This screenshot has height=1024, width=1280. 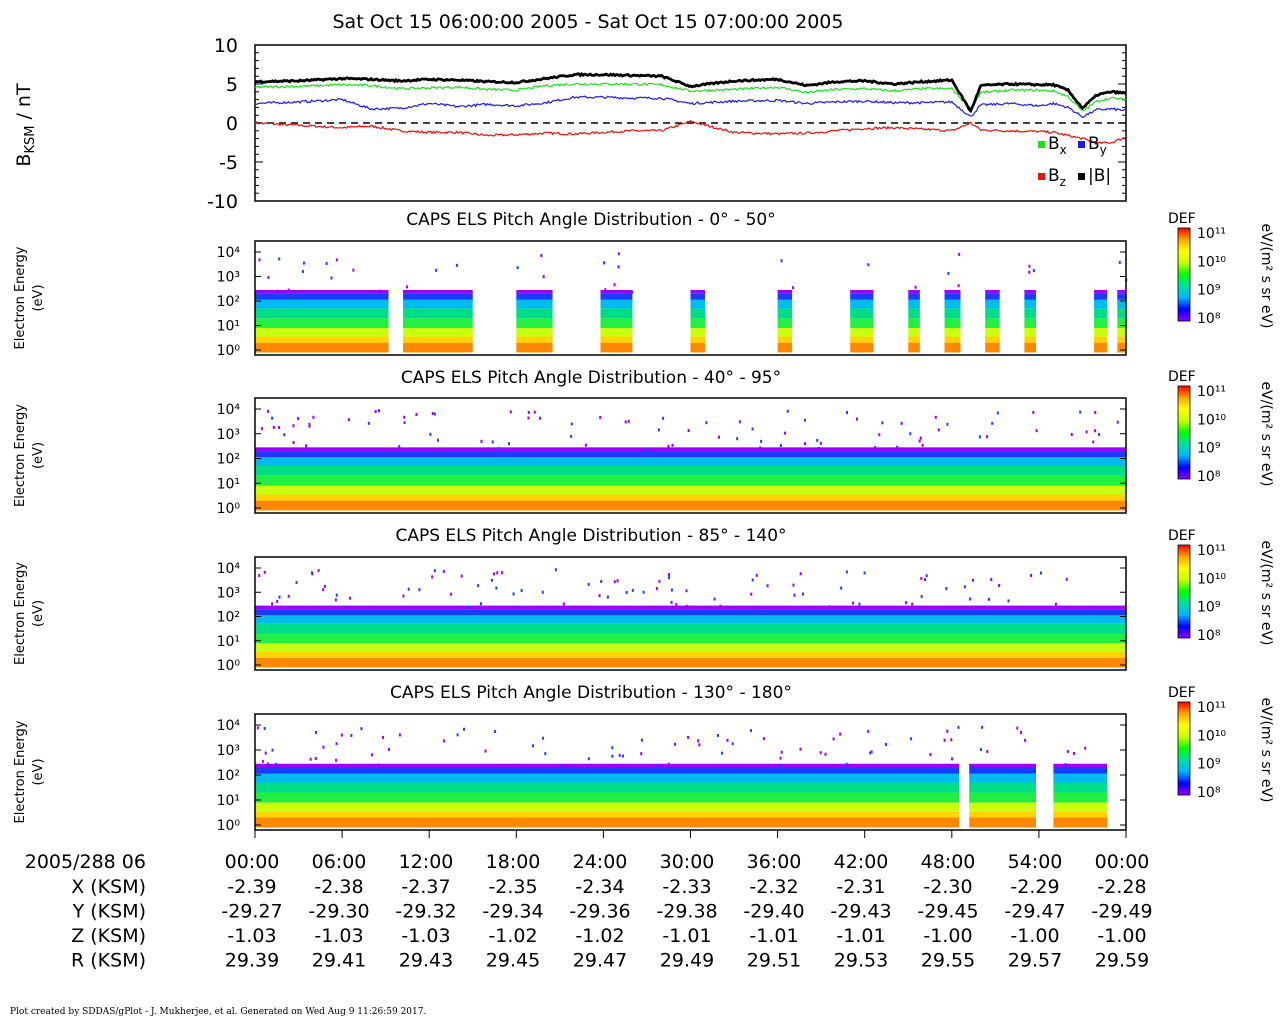 What do you see at coordinates (861, 961) in the screenshot?
I see `coord-value: 29.53` at bounding box center [861, 961].